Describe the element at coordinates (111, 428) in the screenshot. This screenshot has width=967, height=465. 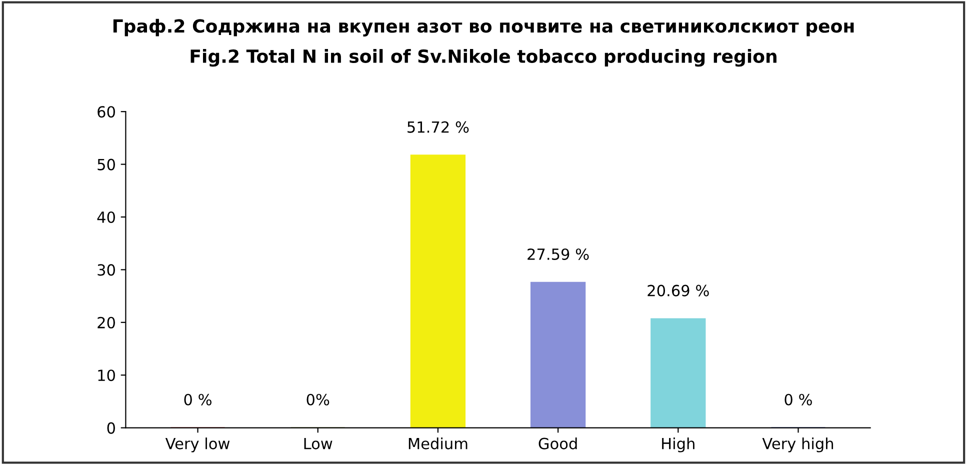
I see `y-tick-label: 0` at that location.